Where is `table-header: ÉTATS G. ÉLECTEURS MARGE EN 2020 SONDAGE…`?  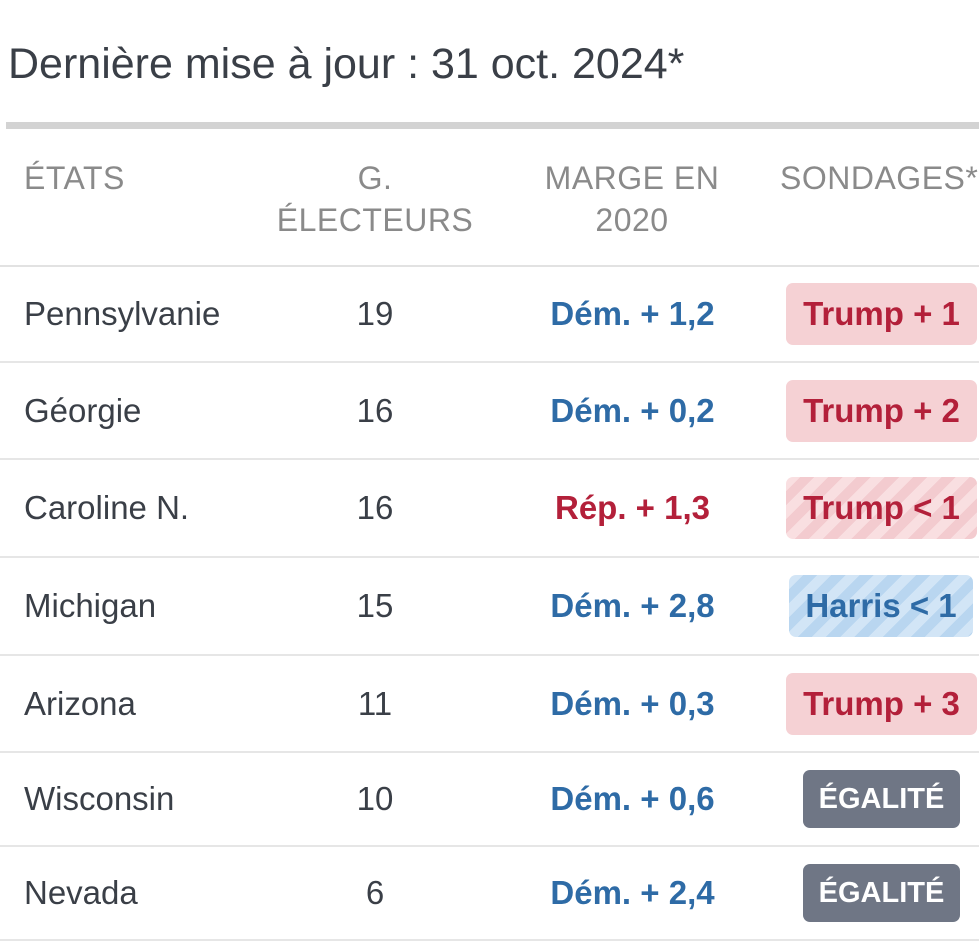
table-header: ÉTATS G. ÉLECTEURS MARGE EN 2020 SONDAGE… is located at coordinates (489, 198).